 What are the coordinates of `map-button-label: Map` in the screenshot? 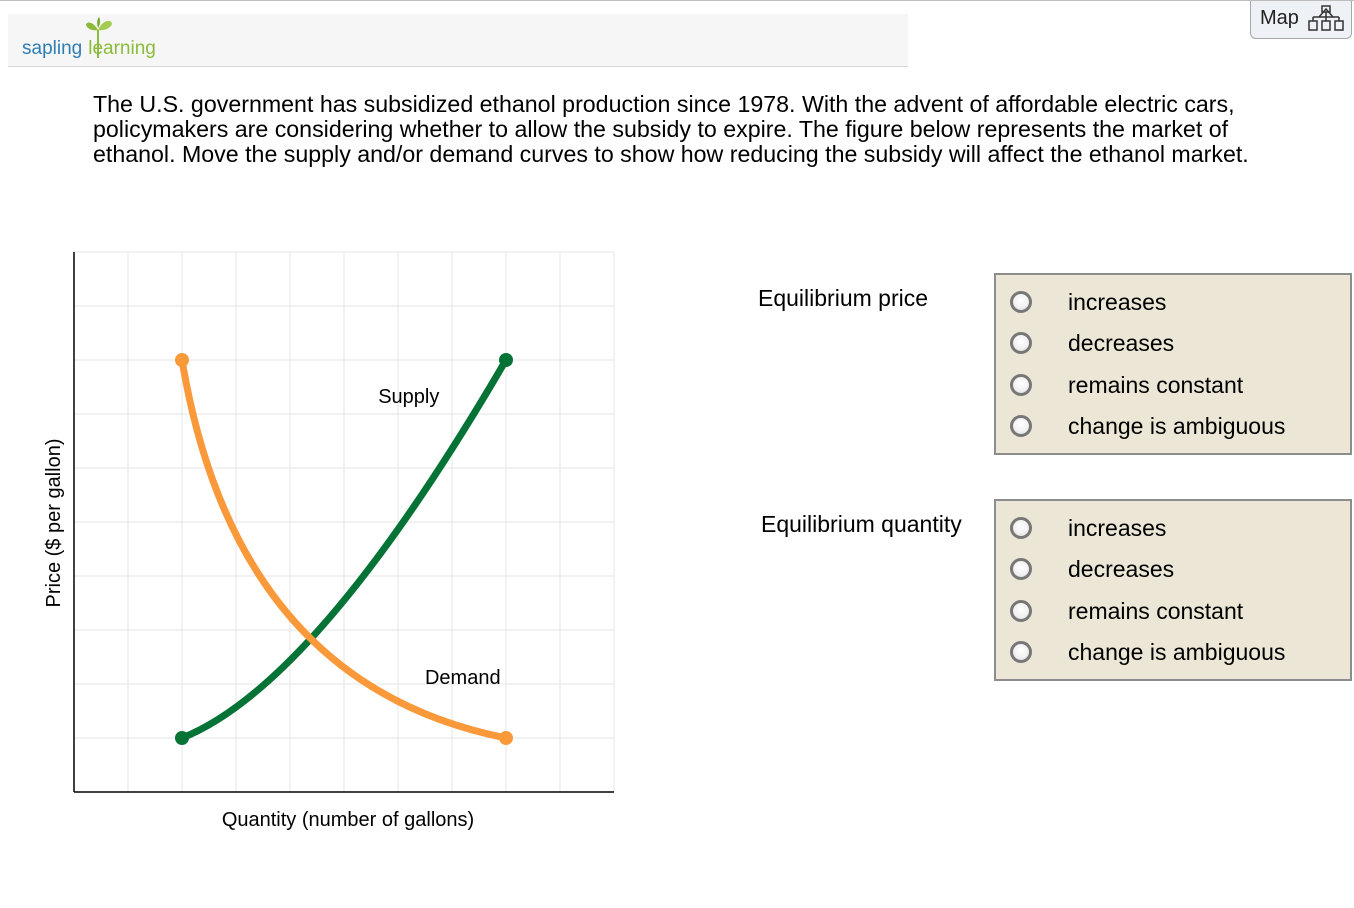 It's located at (1279, 18).